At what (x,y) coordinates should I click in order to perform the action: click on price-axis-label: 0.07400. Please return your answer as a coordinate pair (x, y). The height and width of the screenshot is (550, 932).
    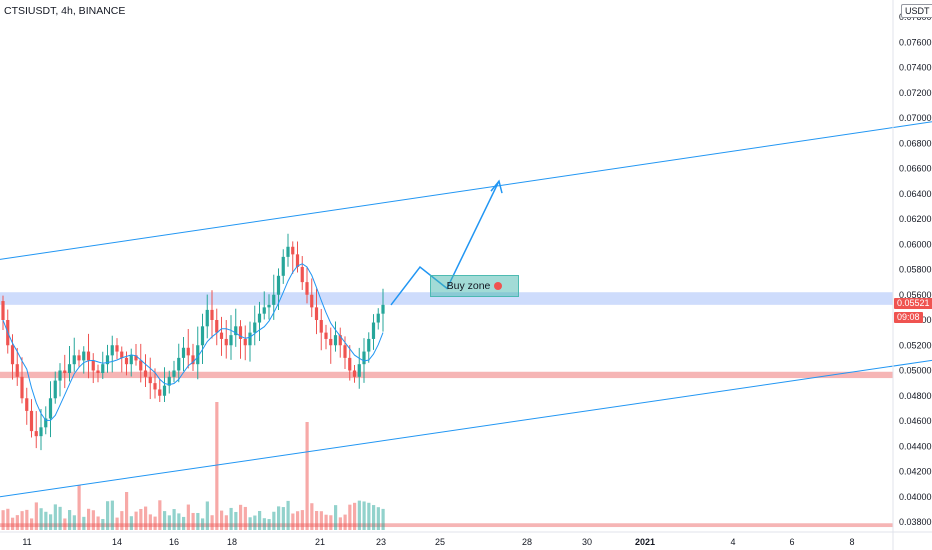
    Looking at the image, I should click on (915, 68).